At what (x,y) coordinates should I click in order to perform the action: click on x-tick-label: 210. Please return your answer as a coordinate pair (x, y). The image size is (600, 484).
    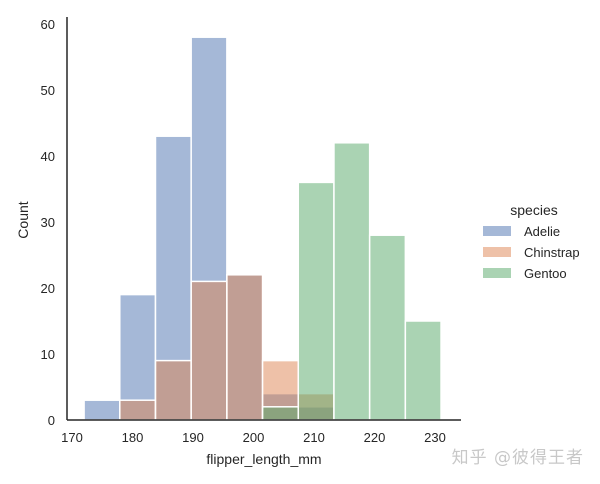
    Looking at the image, I should click on (314, 437).